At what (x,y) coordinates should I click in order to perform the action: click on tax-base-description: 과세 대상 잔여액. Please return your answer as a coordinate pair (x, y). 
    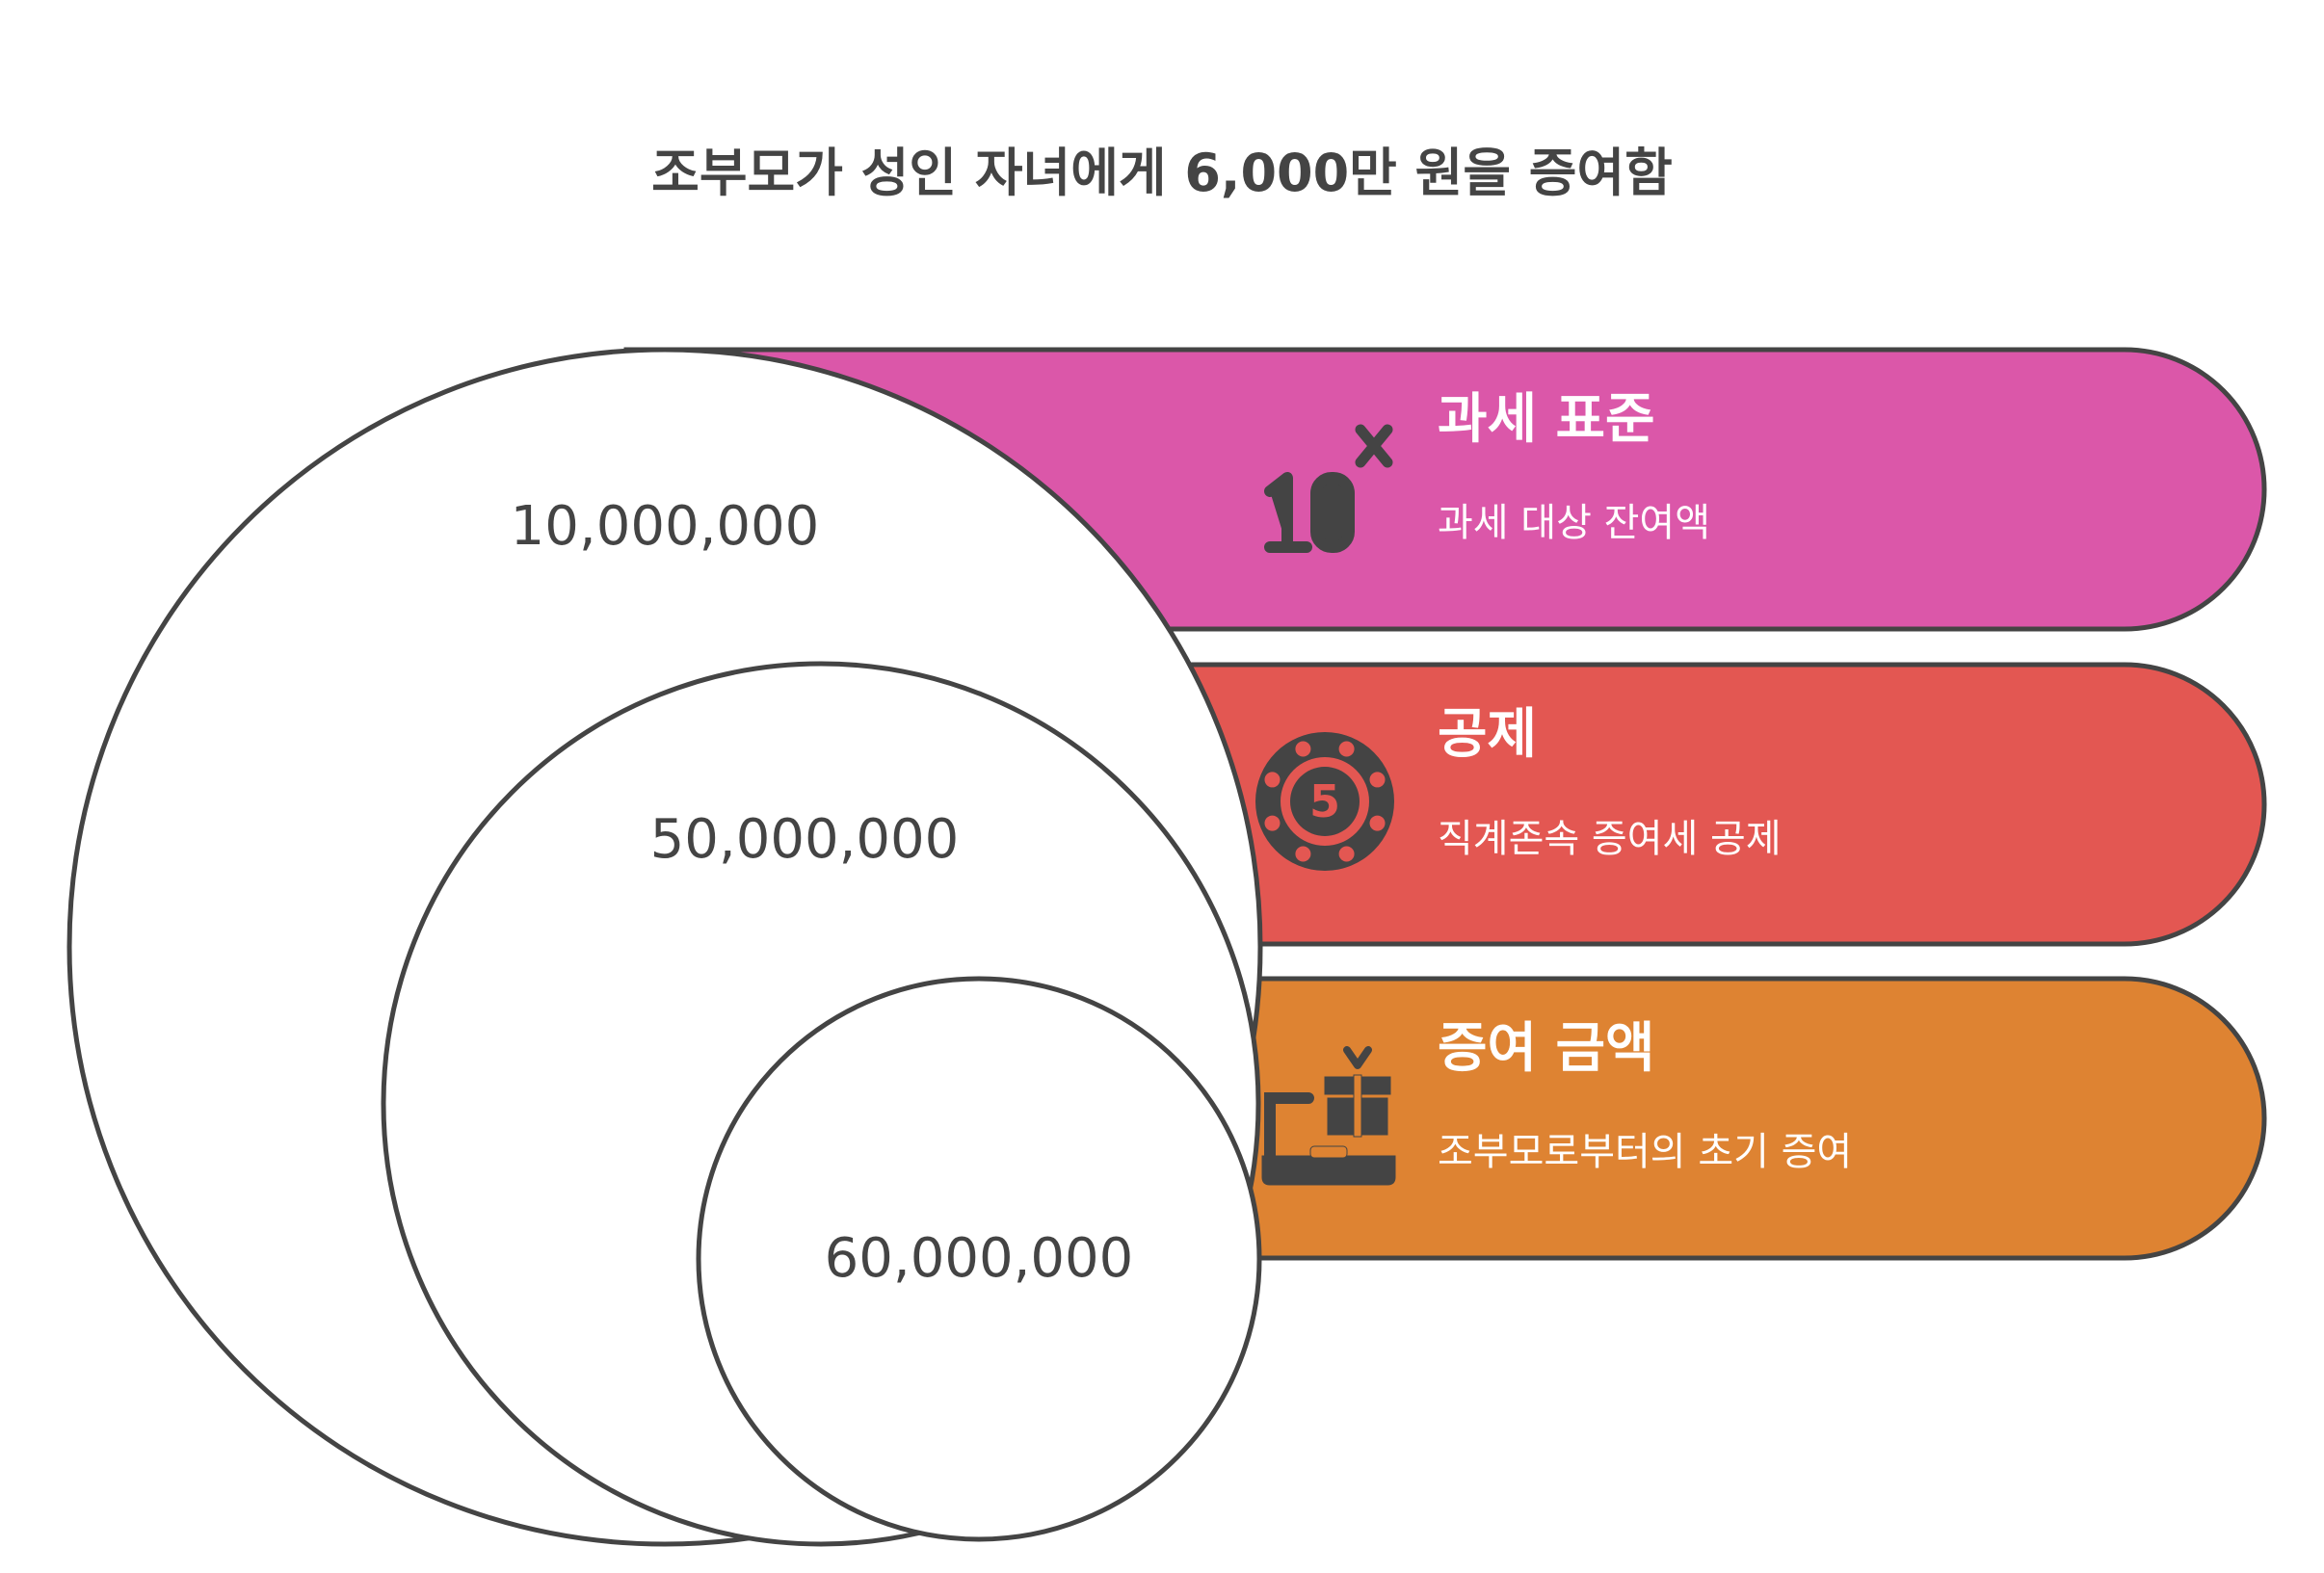
    Looking at the image, I should click on (1574, 523).